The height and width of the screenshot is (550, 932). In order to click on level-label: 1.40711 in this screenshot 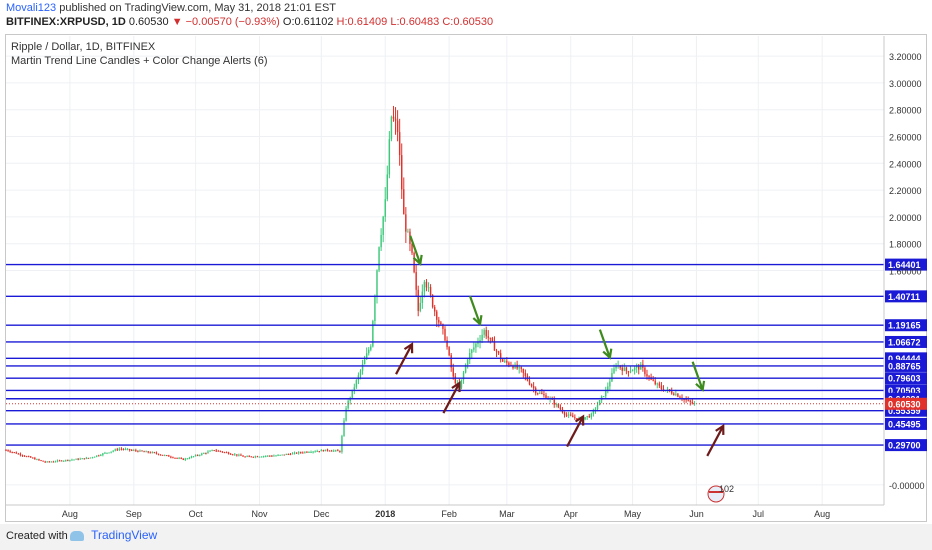, I will do `click(904, 297)`.